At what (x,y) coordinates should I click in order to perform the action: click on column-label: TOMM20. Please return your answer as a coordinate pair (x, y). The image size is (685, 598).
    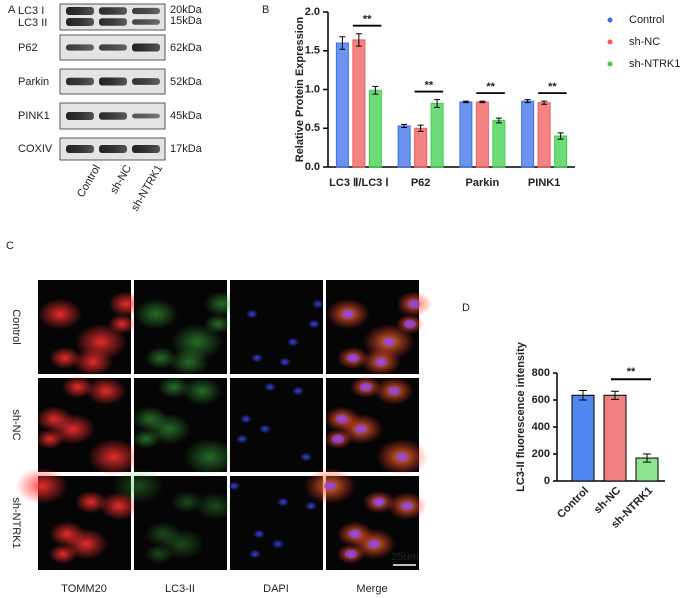
    Looking at the image, I should click on (84, 589).